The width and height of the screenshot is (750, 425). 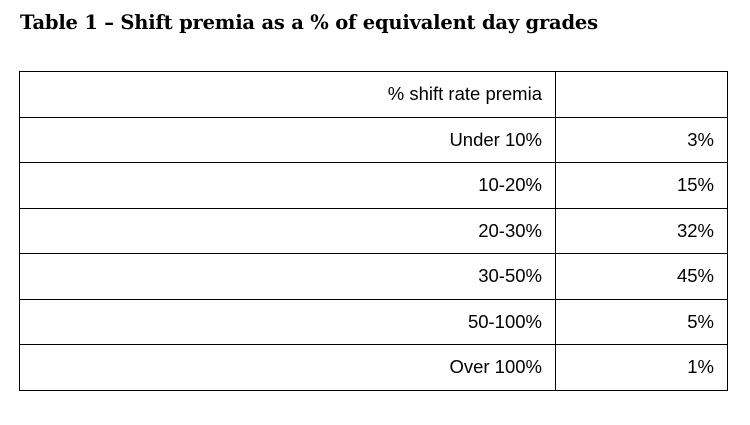 I want to click on band-cell: 10-20%, so click(x=287, y=185).